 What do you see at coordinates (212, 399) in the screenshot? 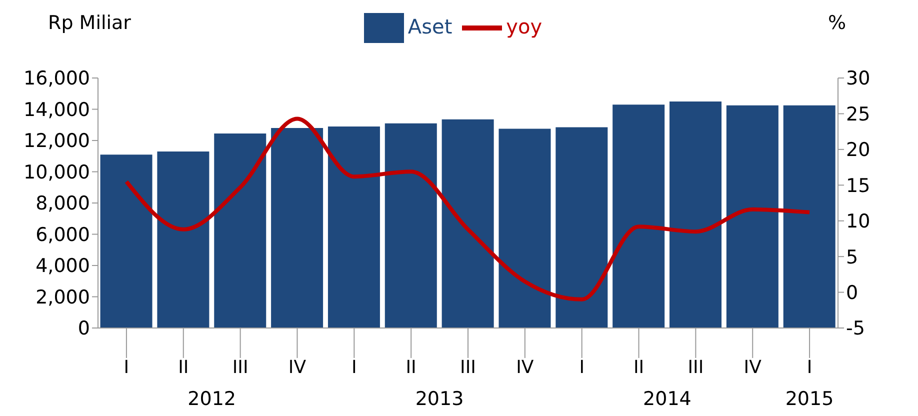
I see `text: 2012` at bounding box center [212, 399].